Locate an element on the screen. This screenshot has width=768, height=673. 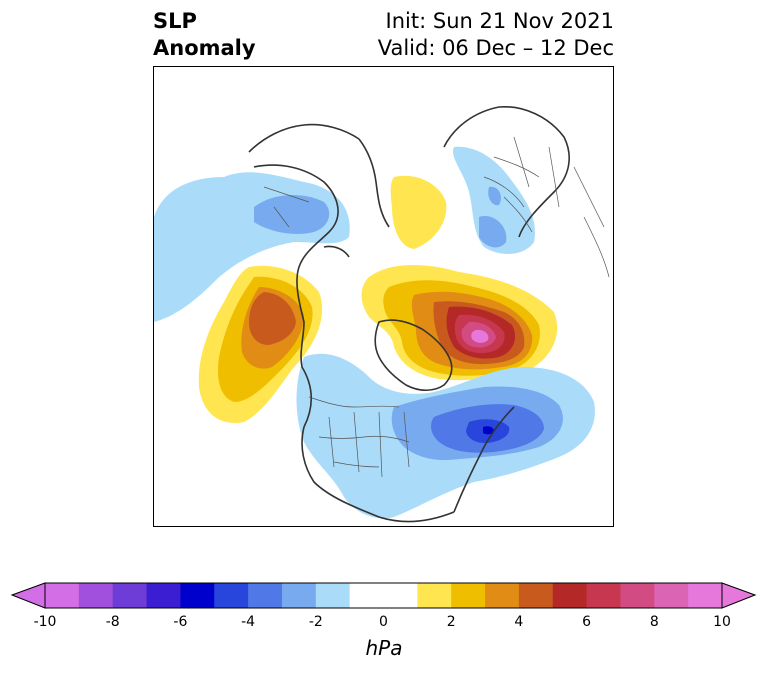
colorbar-tick-label: 10 is located at coordinates (722, 622).